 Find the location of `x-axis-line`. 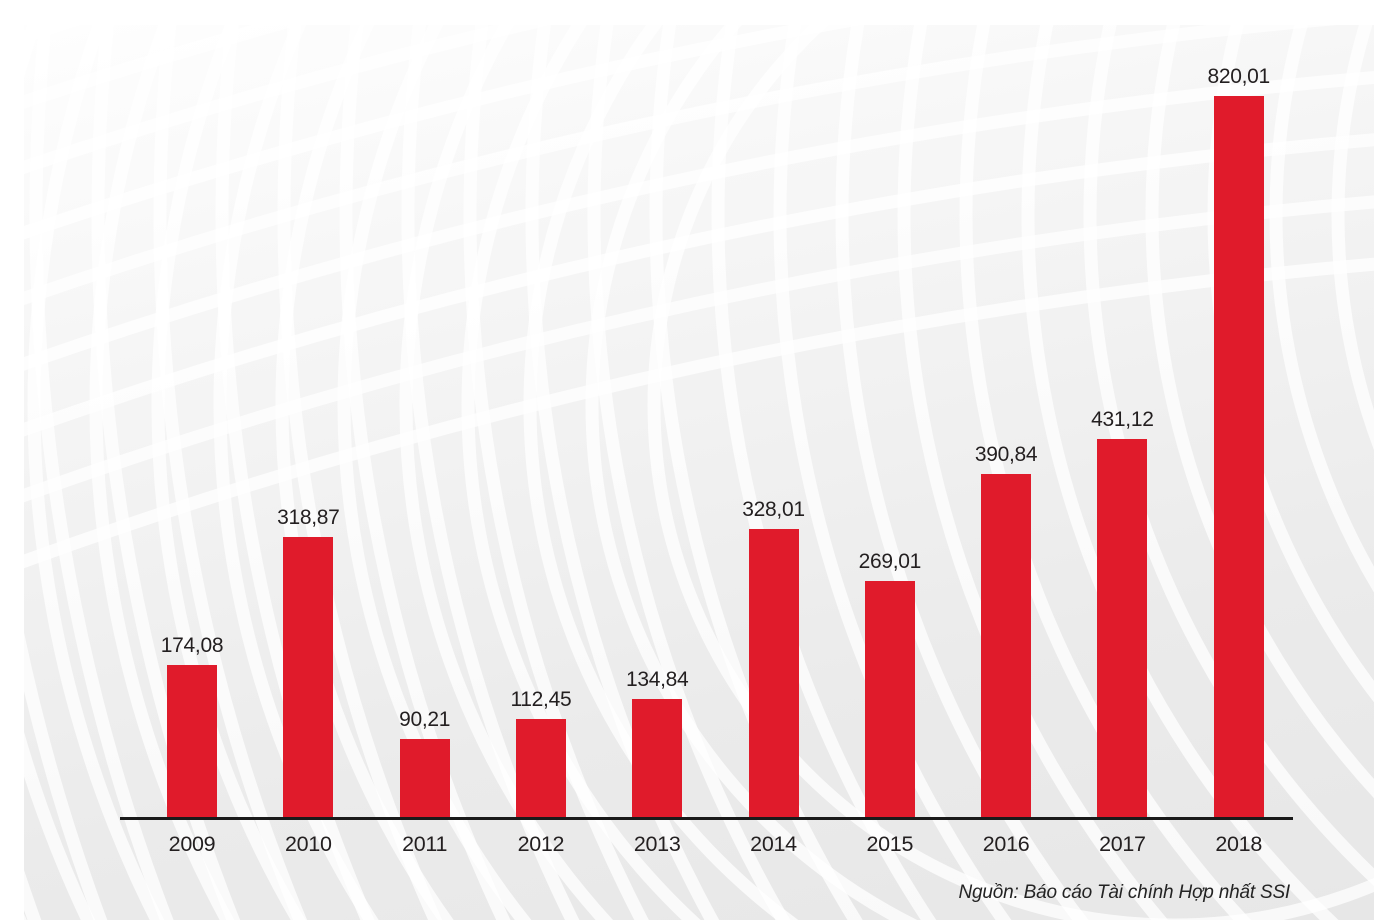

x-axis-line is located at coordinates (706, 818).